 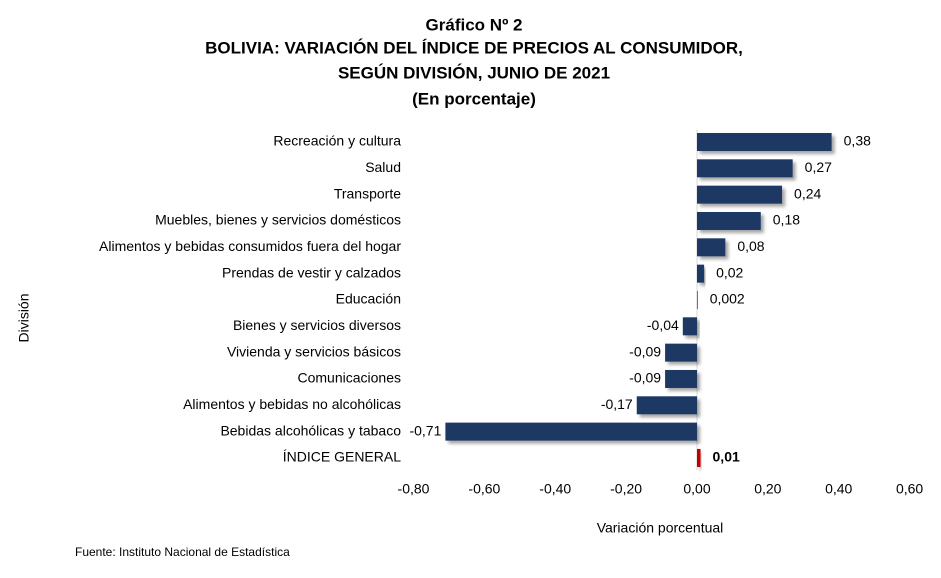 I want to click on data-label: 0,02, so click(x=729, y=272).